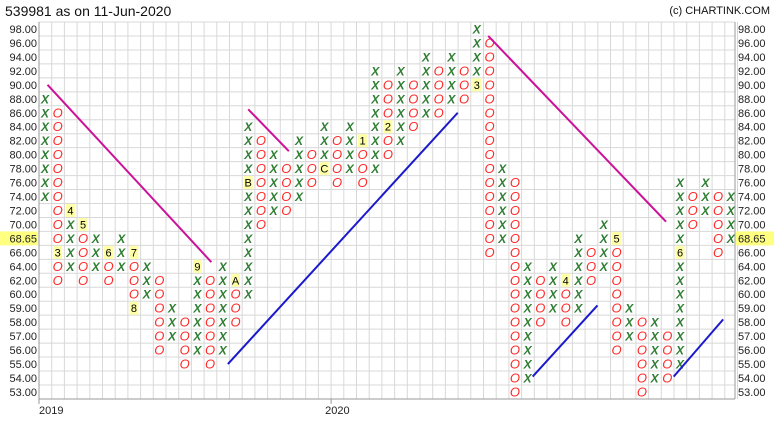  What do you see at coordinates (752, 44) in the screenshot?
I see `y-tick-label-right: 96.00` at bounding box center [752, 44].